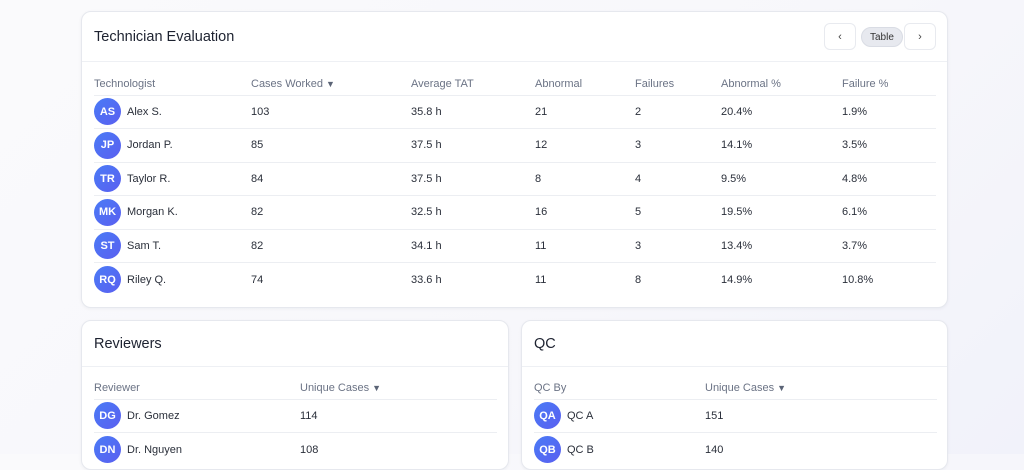 This screenshot has height=470, width=1024. I want to click on cell-unique-cases: 140, so click(714, 449).